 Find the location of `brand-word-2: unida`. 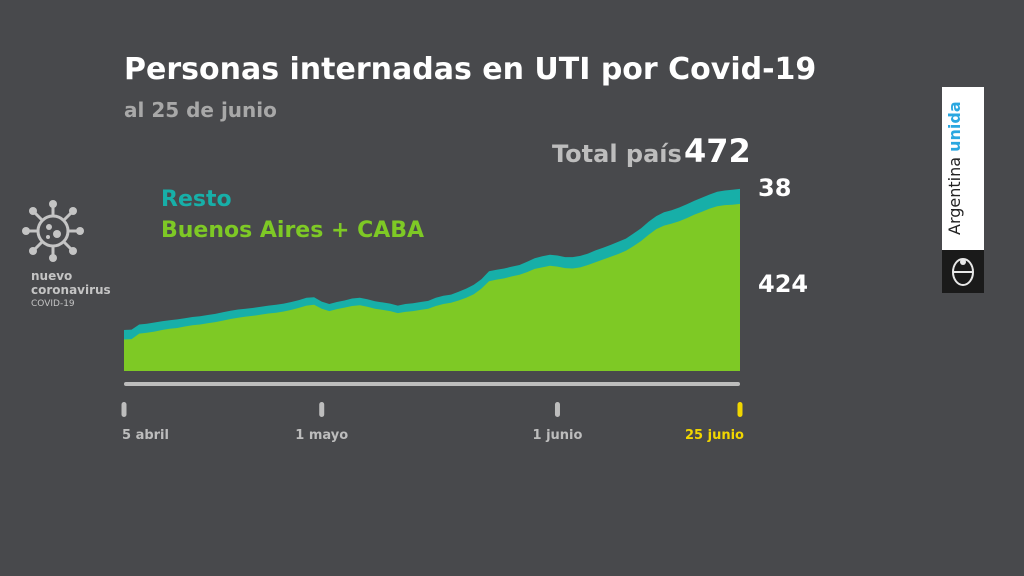

brand-word-2: unida is located at coordinates (954, 126).